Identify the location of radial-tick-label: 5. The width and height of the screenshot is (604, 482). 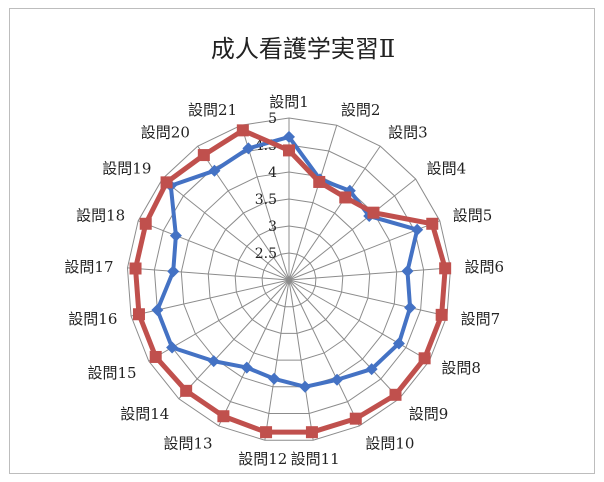
(272, 119).